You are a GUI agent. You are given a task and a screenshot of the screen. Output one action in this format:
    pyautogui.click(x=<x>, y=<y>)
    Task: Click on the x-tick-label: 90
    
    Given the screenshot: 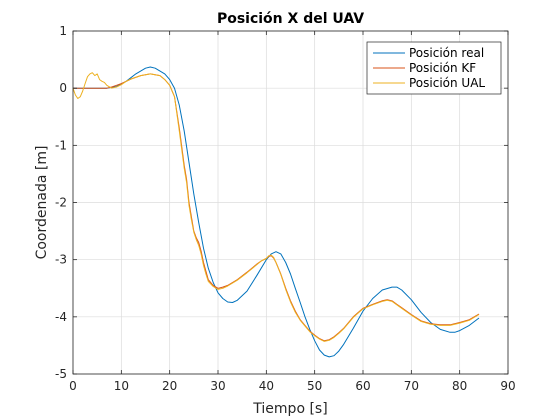 What is the action you would take?
    pyautogui.click(x=507, y=386)
    